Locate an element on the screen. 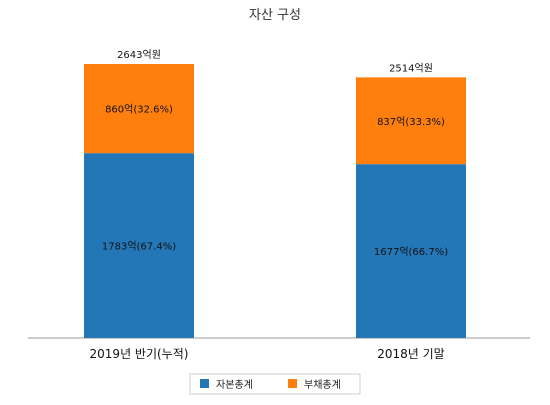  legend-frame is located at coordinates (275, 384).